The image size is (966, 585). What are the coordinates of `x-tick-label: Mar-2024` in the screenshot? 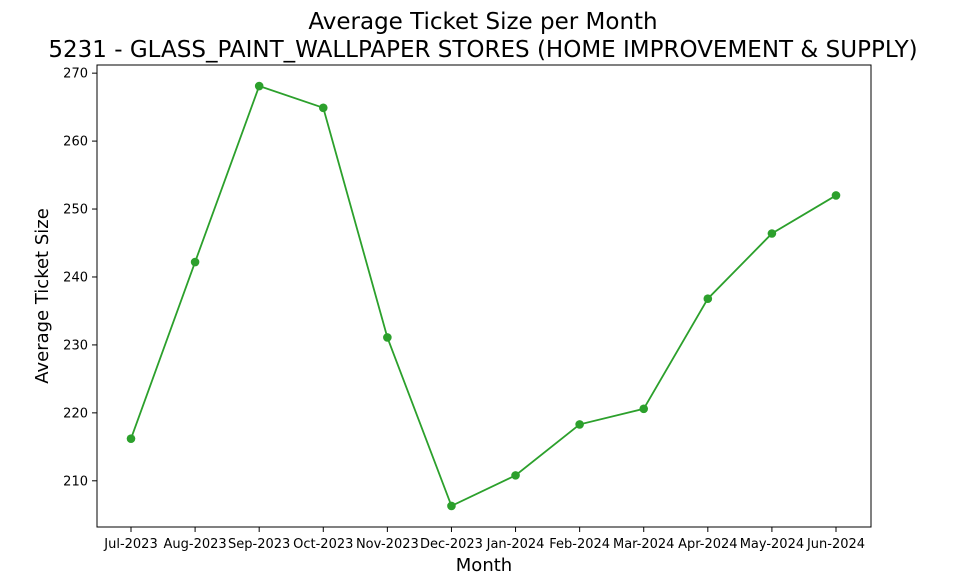 It's located at (643, 544).